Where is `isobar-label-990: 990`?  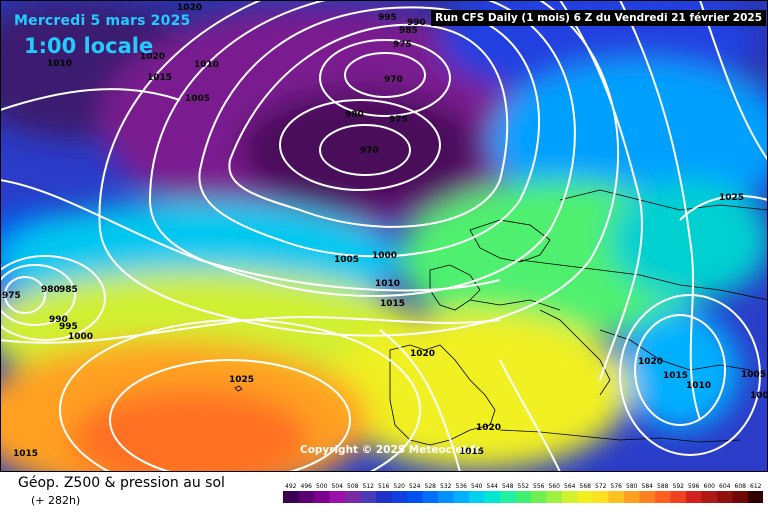
isobar-label-990: 990 is located at coordinates (416, 23).